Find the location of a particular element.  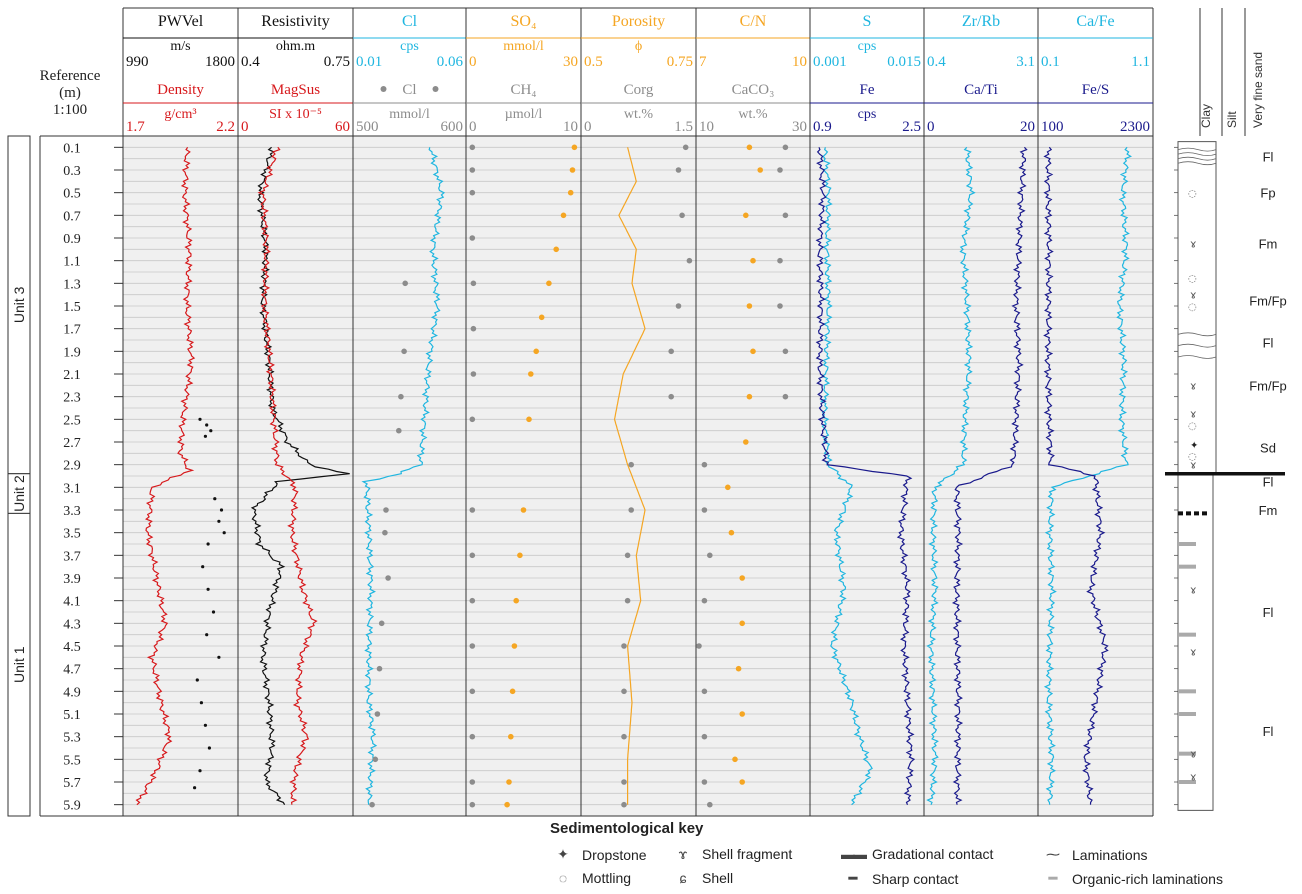

bottom-parameter-label: CH₄ is located at coordinates (523, 90).